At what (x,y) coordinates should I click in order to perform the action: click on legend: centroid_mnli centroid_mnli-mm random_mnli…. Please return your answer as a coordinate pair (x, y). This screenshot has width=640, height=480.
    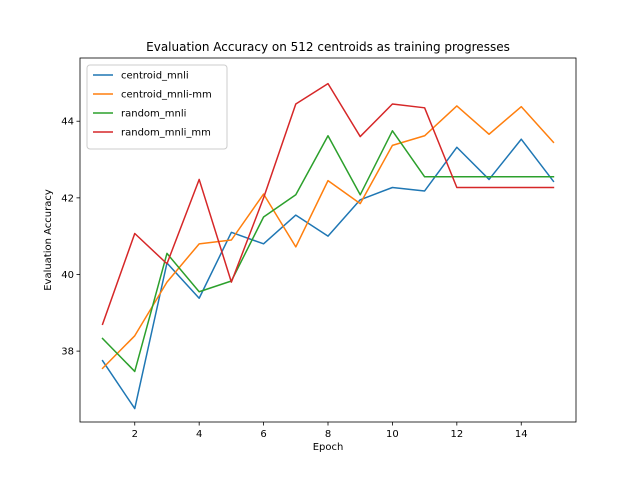
    Looking at the image, I should click on (157, 107).